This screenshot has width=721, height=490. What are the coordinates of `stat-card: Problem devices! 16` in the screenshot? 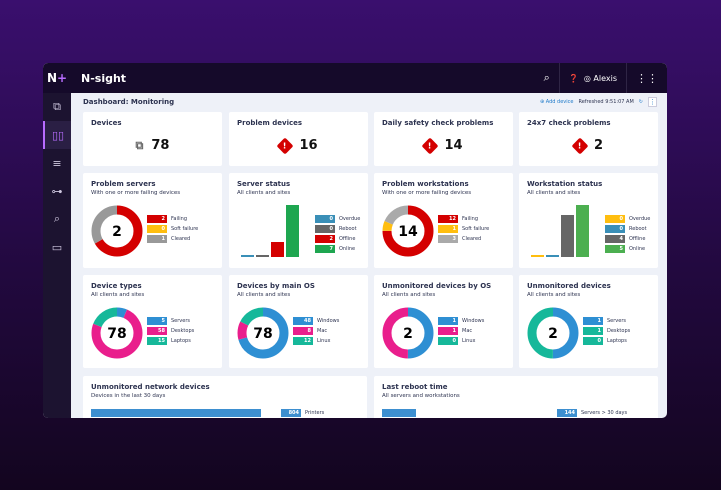 It's located at (298, 139).